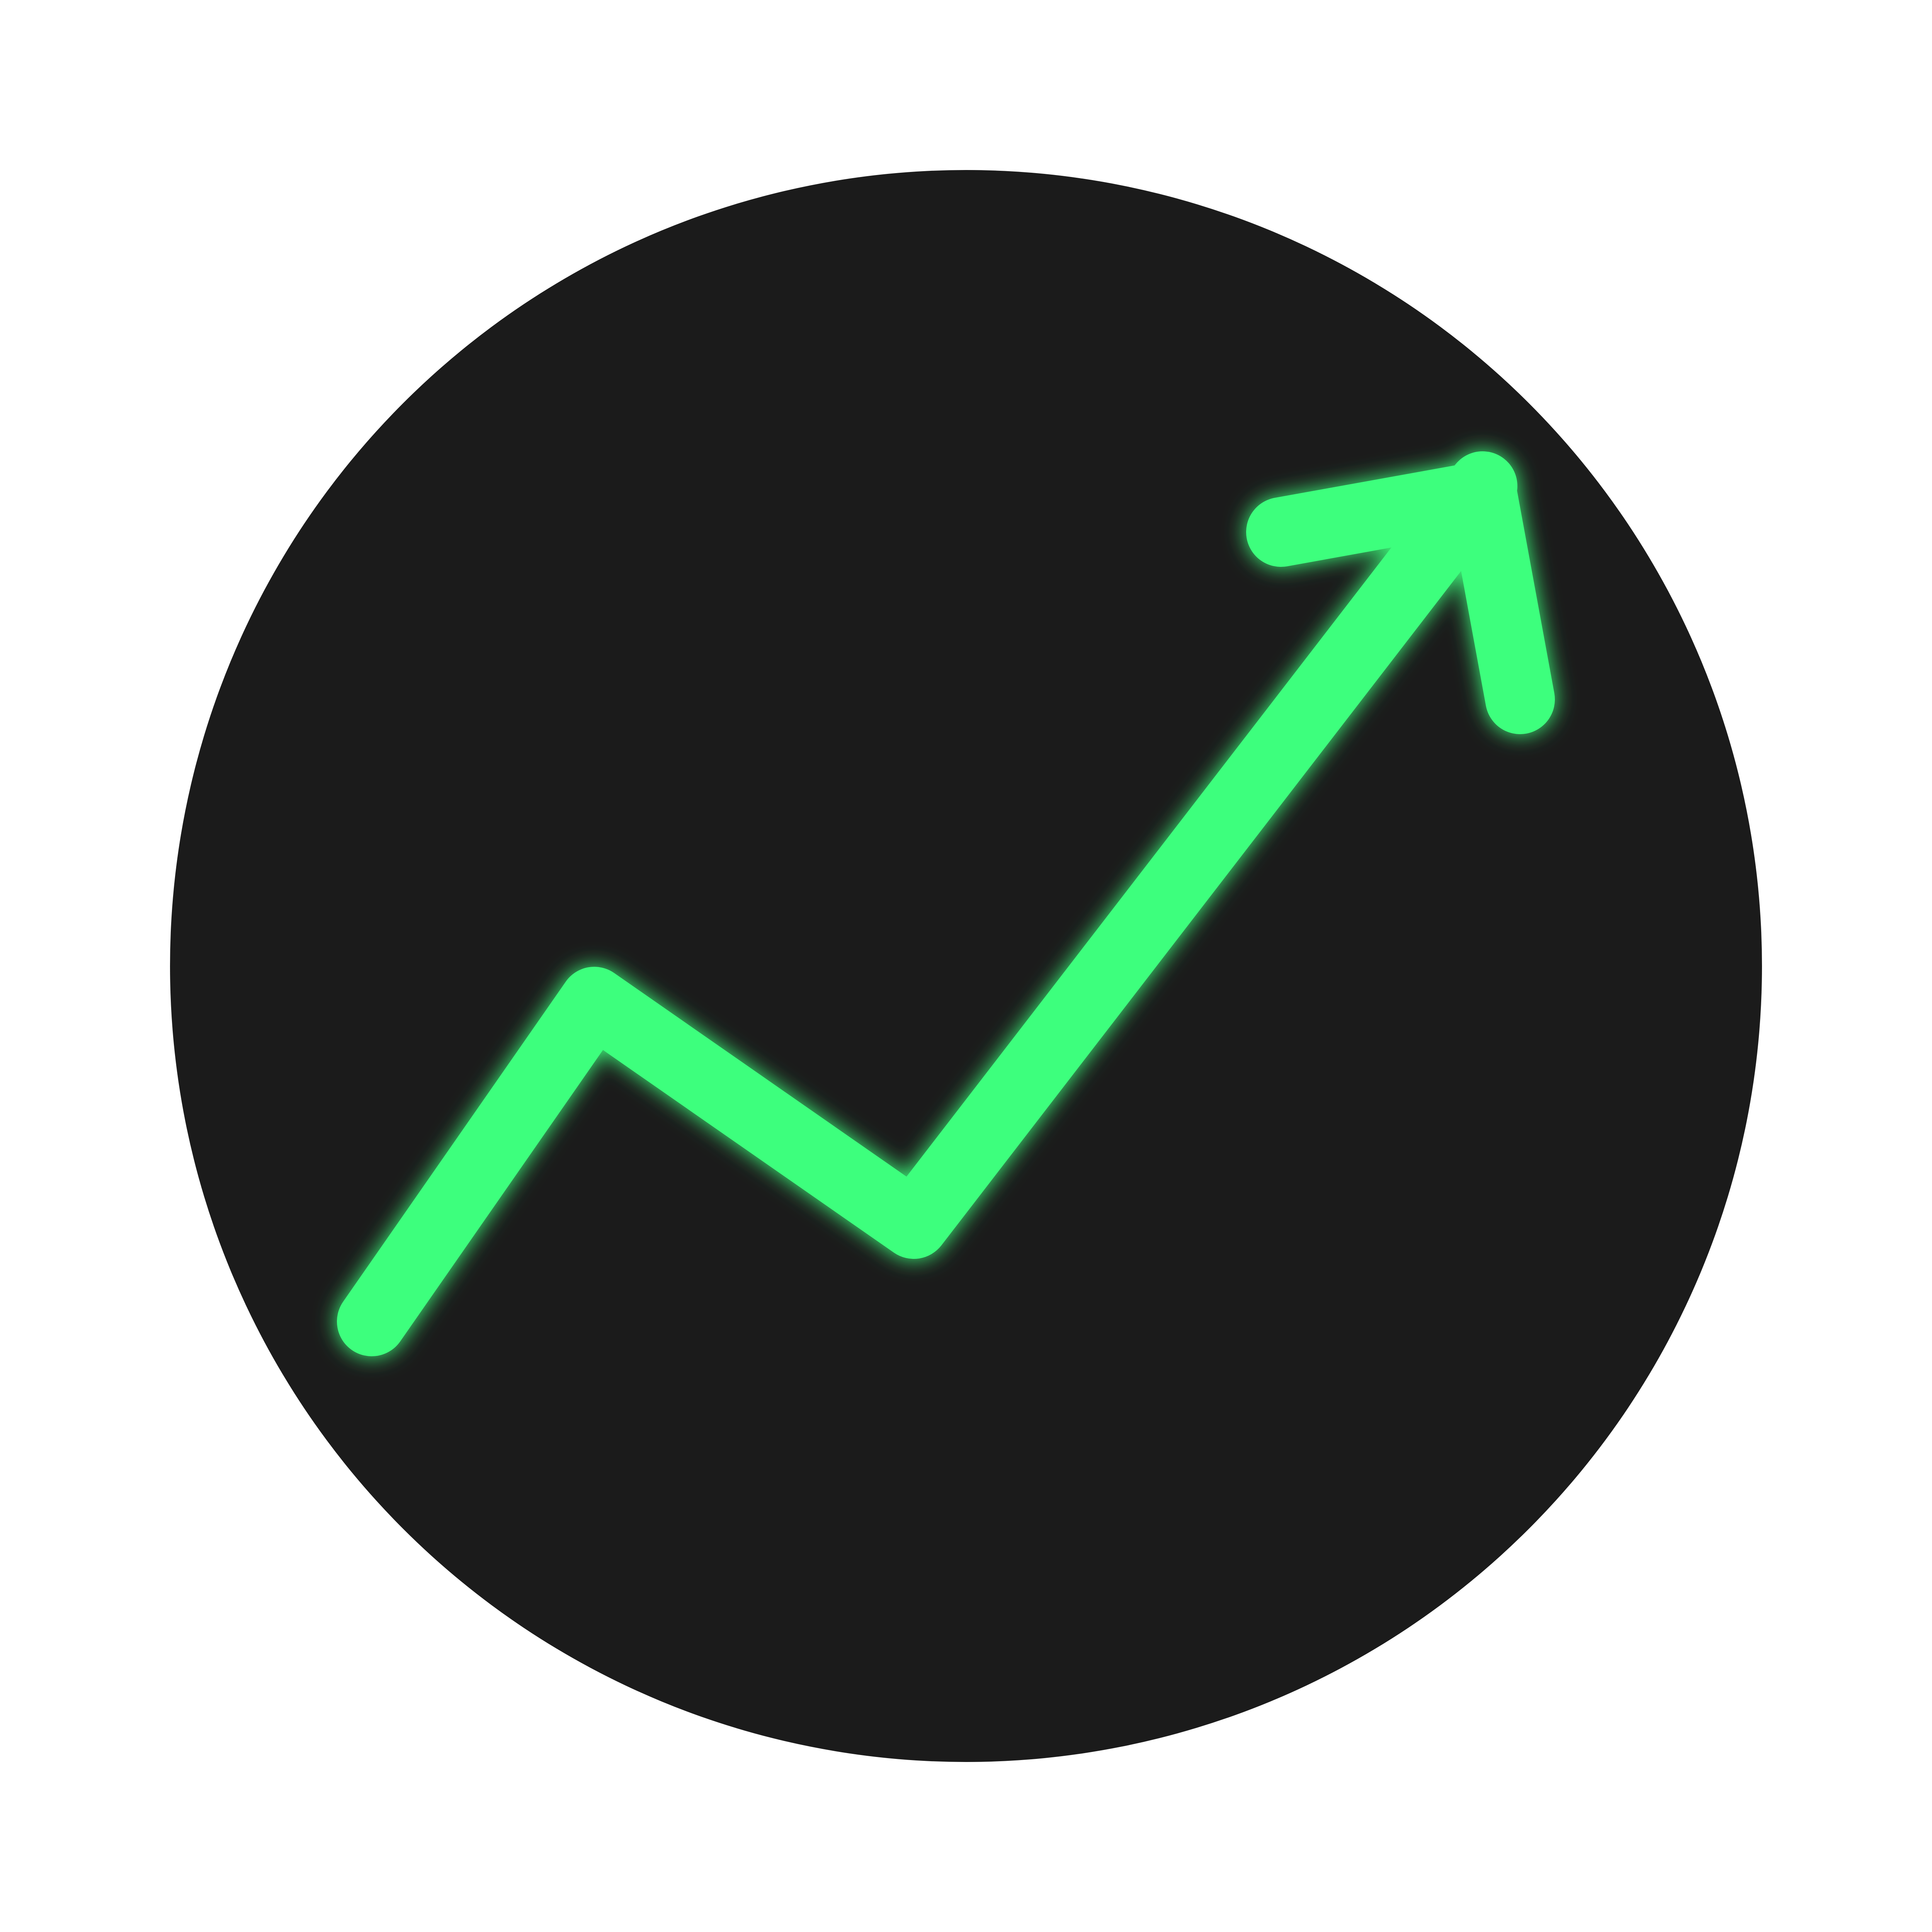 Image resolution: width=1932 pixels, height=1932 pixels. I want to click on arrow-head, so click(1400, 597).